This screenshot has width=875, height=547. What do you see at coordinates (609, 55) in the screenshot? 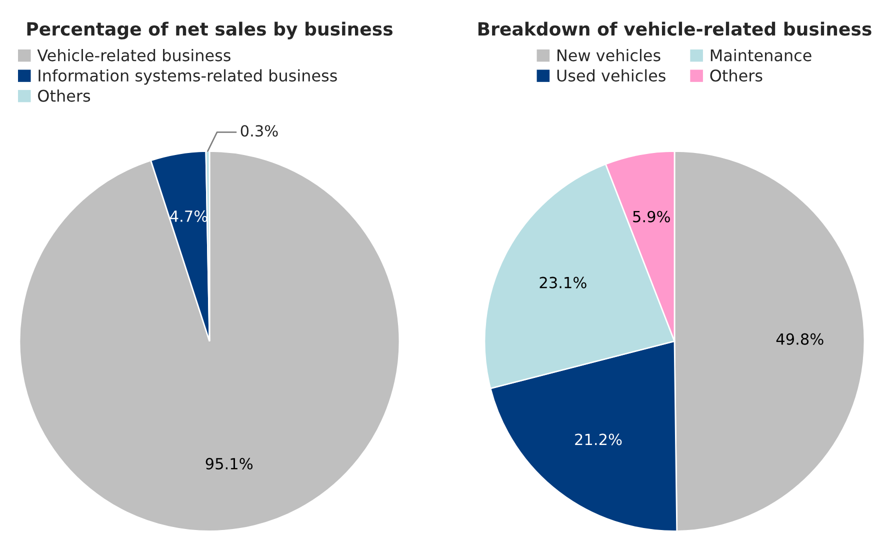
I see `legend-label: New vehicles` at bounding box center [609, 55].